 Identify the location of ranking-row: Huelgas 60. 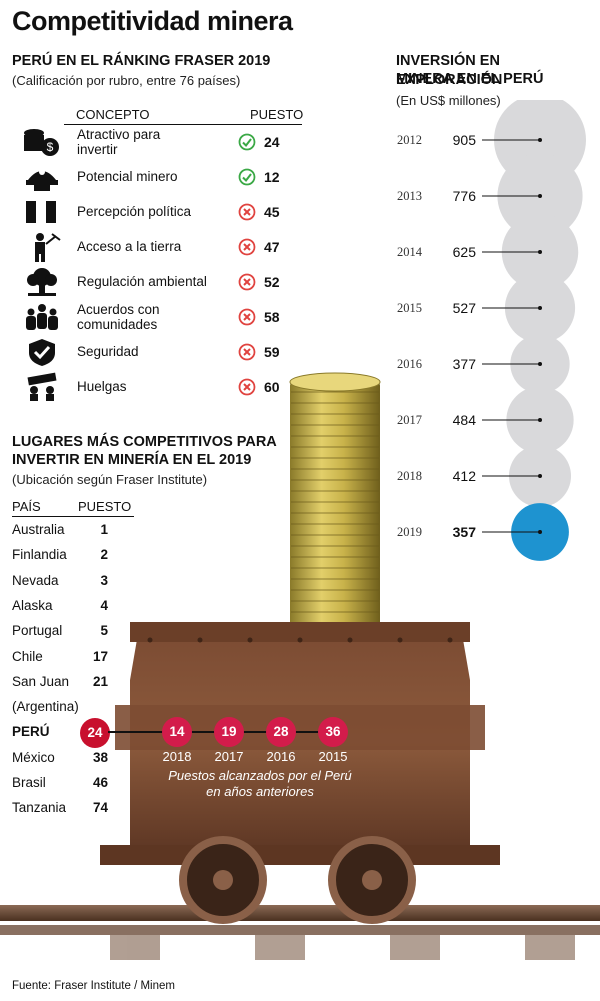
(157, 387).